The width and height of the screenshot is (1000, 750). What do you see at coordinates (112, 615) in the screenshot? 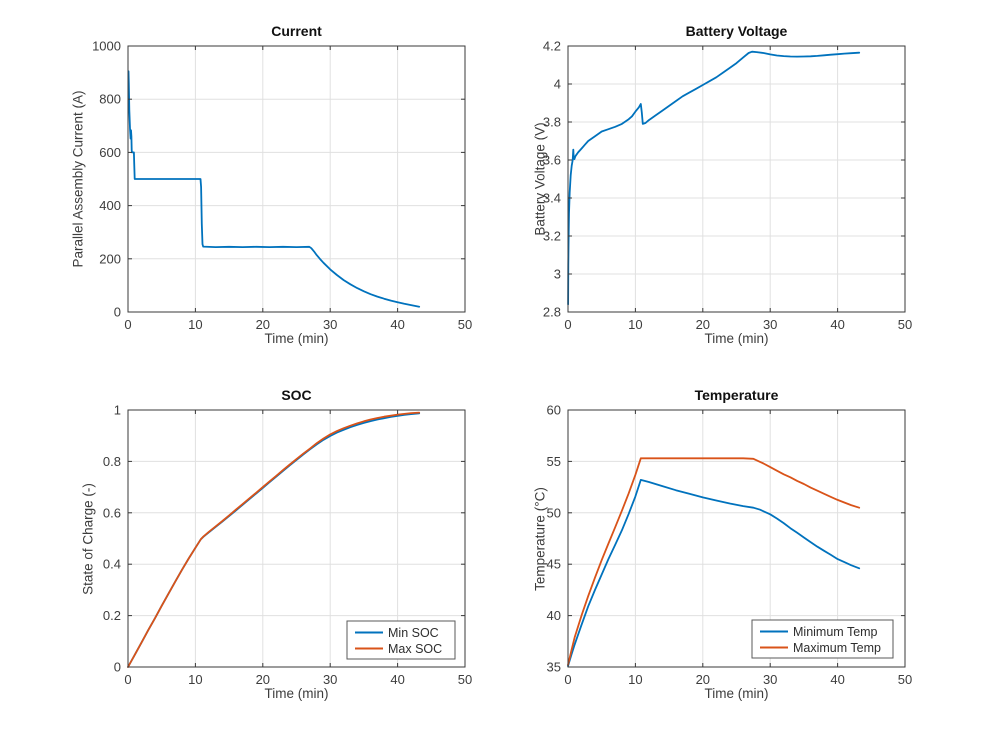
I see `y-tick-label: 0.2` at bounding box center [112, 615].